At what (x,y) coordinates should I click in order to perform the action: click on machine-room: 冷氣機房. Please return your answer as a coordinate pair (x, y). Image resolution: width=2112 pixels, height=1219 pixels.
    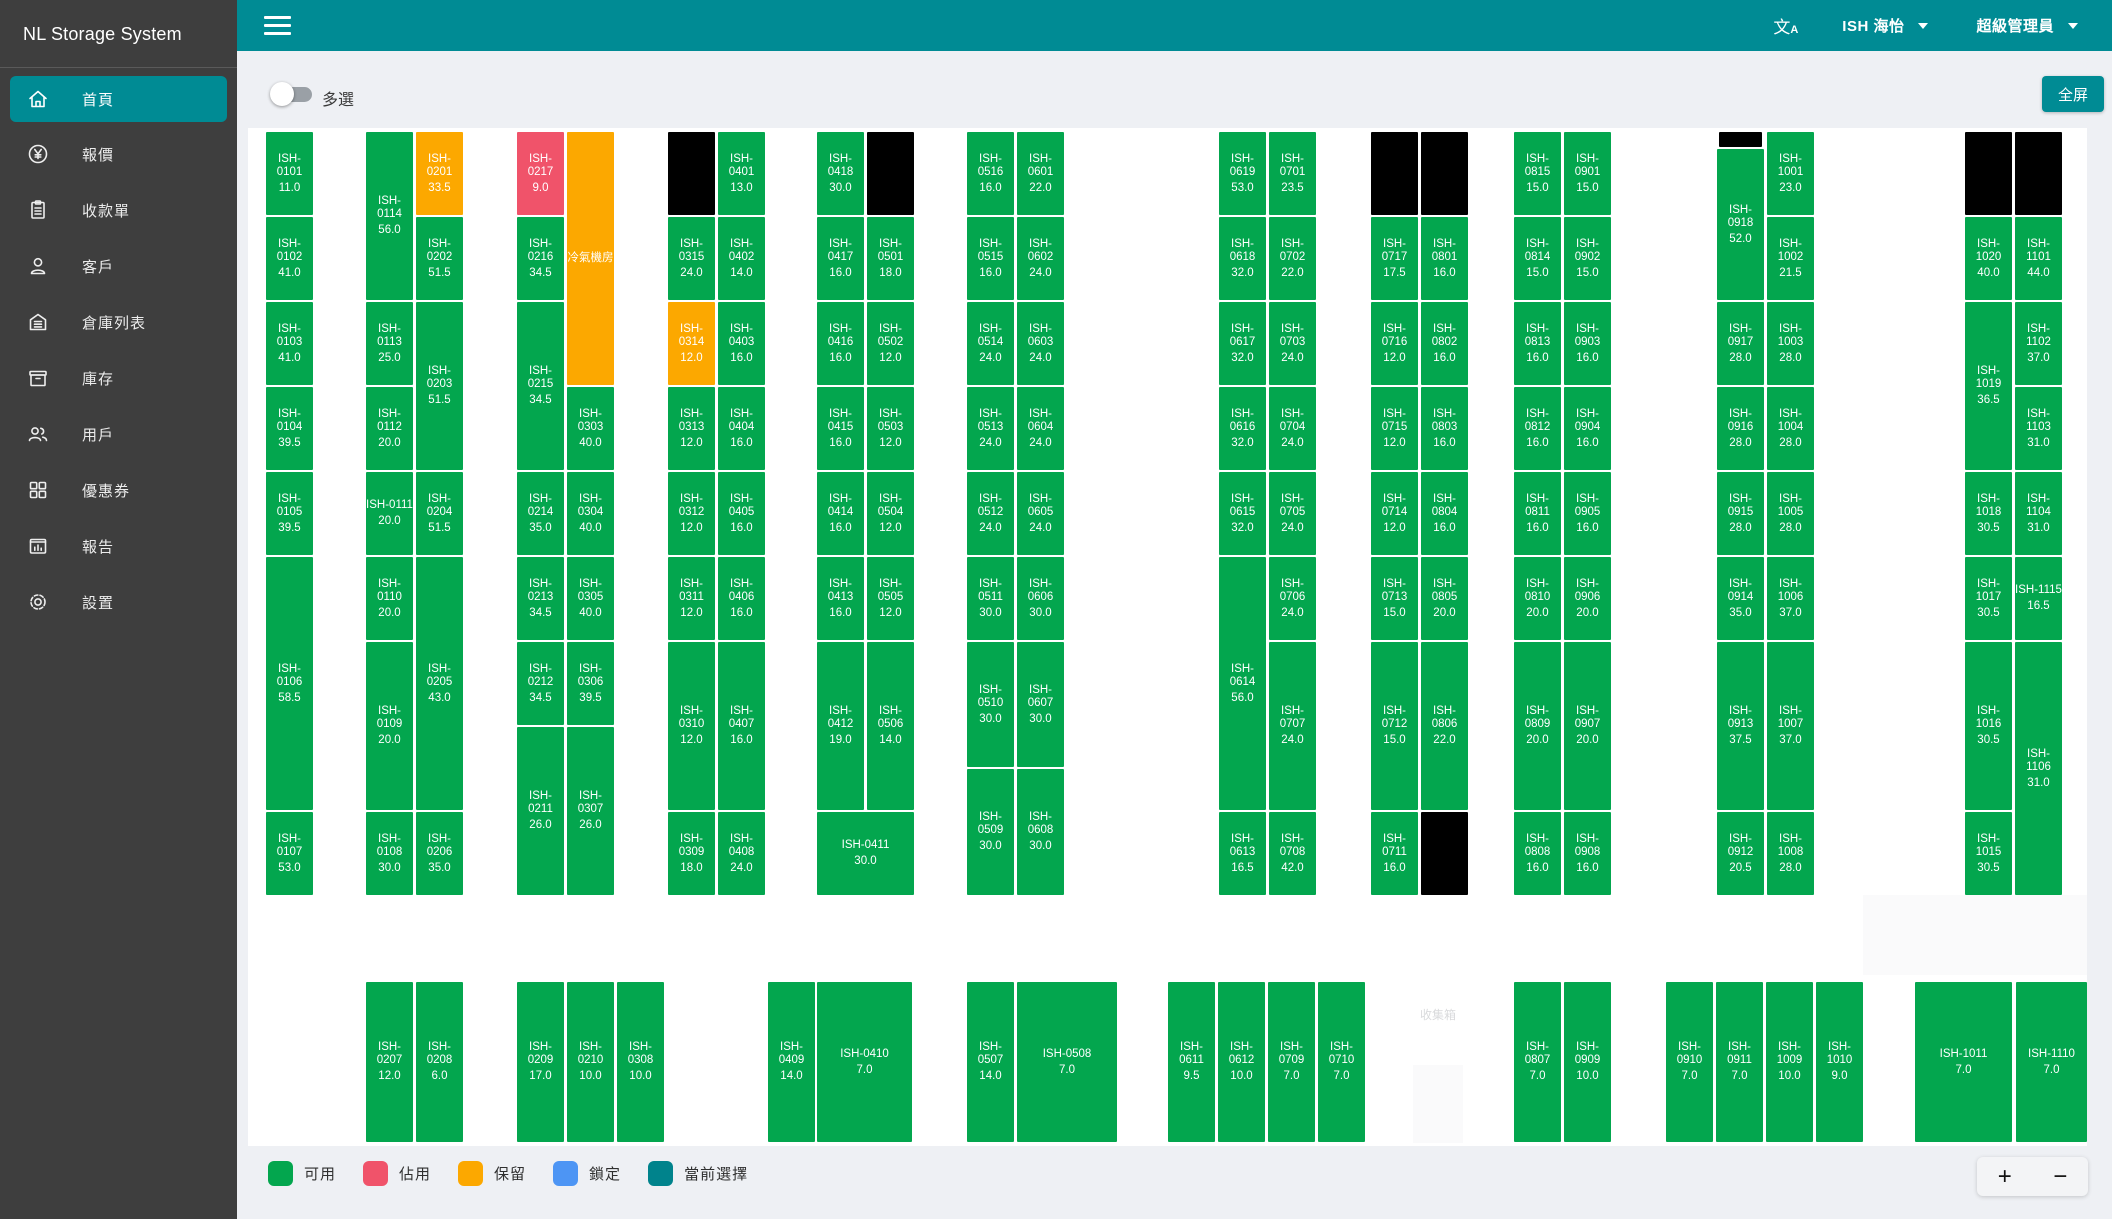
    Looking at the image, I should click on (590, 258).